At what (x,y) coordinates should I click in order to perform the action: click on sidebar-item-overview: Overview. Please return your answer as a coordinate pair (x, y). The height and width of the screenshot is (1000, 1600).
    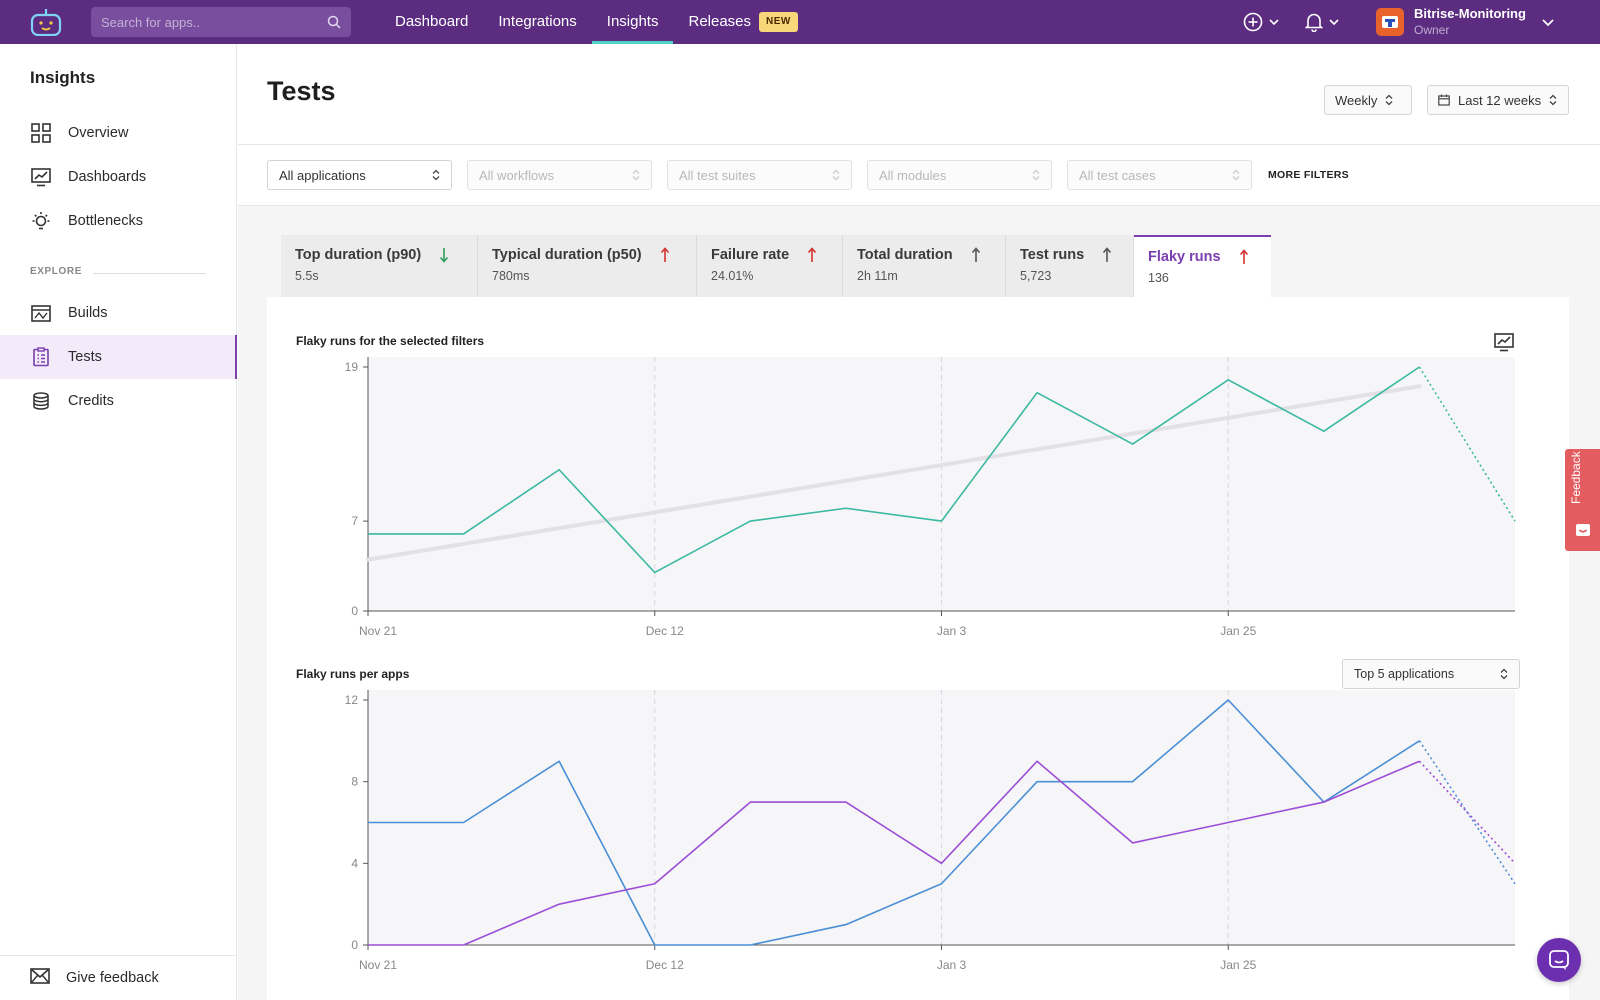
    Looking at the image, I should click on (118, 133).